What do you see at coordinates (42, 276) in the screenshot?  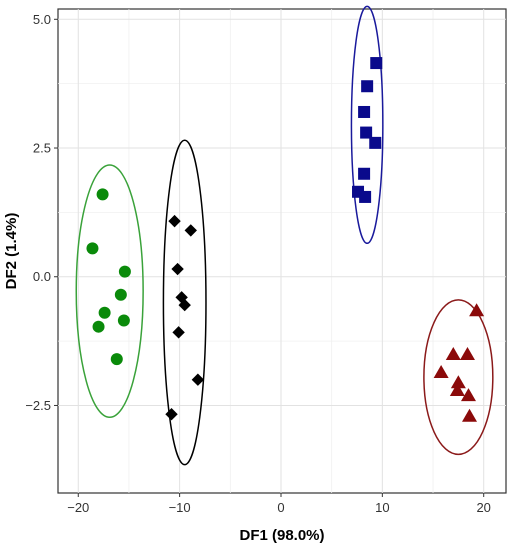 I see `y-tick-label: 0.0` at bounding box center [42, 276].